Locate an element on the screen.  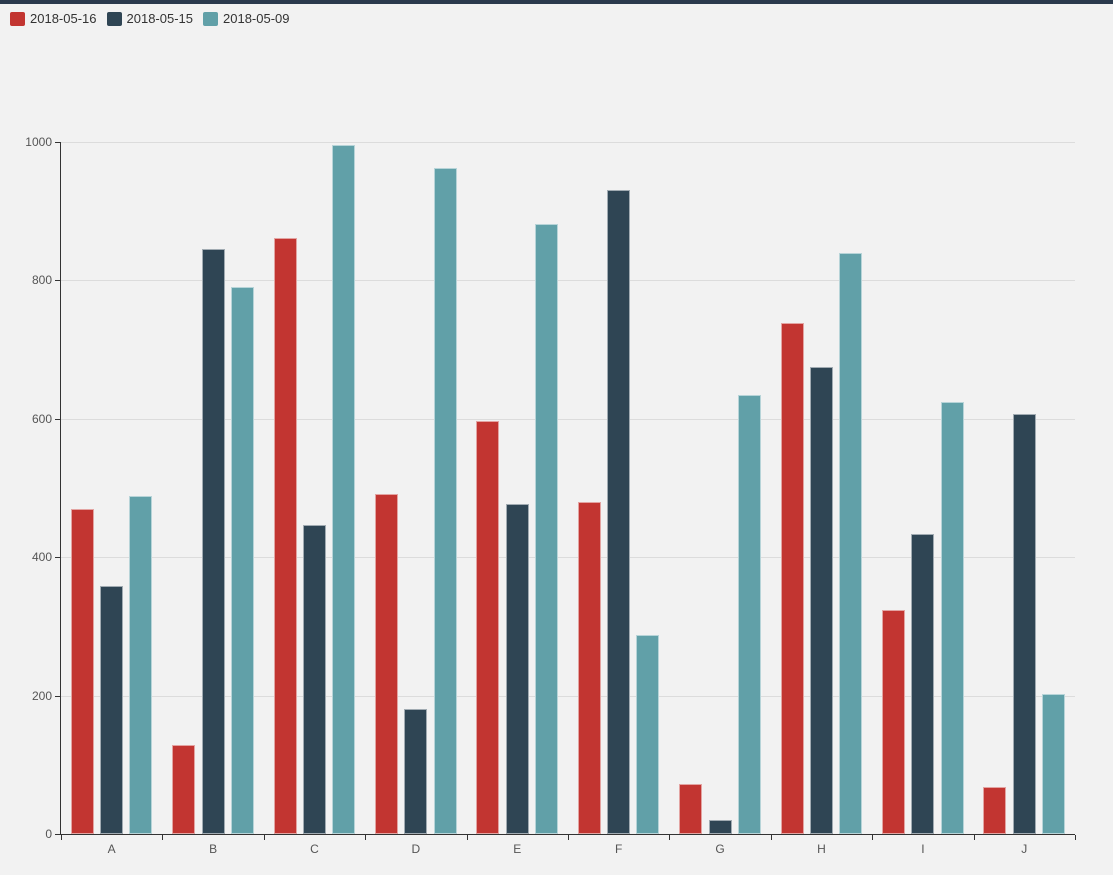
y-axis-line is located at coordinates (60, 488).